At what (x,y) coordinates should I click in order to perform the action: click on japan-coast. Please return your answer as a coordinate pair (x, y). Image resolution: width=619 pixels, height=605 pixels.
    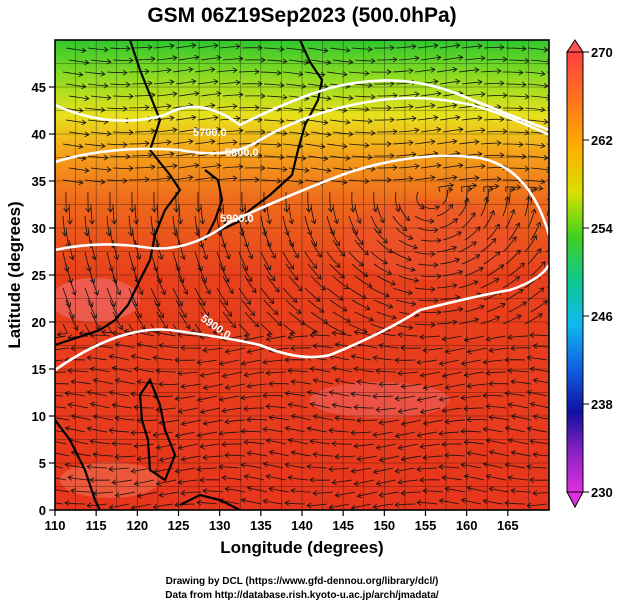
    Looking at the image, I should click on (269, 137).